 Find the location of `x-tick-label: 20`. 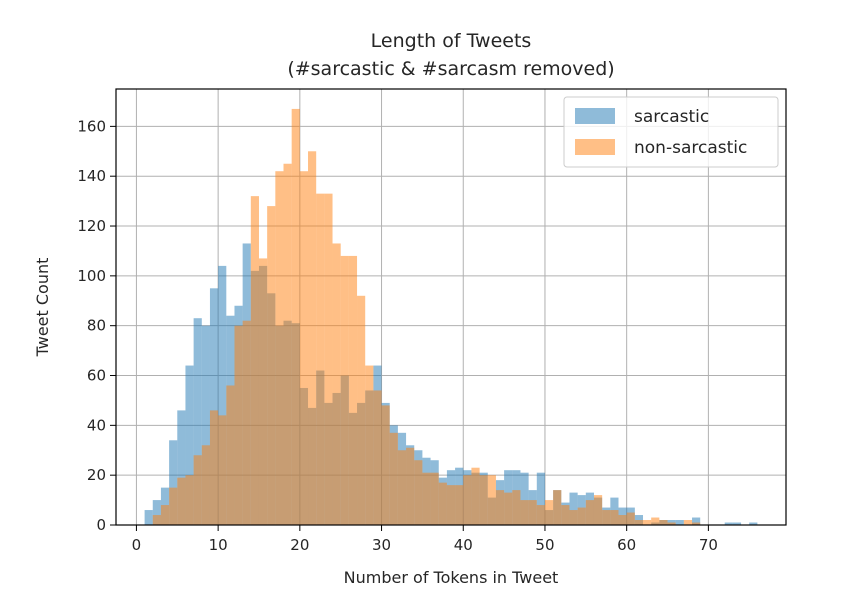

x-tick-label: 20 is located at coordinates (299, 545).